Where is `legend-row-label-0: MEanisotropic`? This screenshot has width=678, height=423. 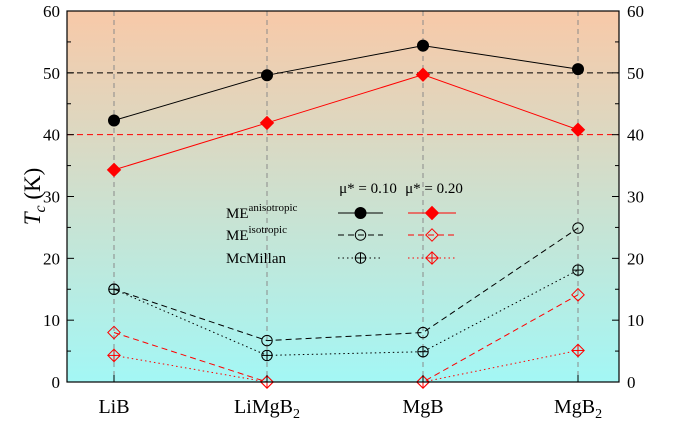
legend-row-label-0: MEanisotropic is located at coordinates (261, 212).